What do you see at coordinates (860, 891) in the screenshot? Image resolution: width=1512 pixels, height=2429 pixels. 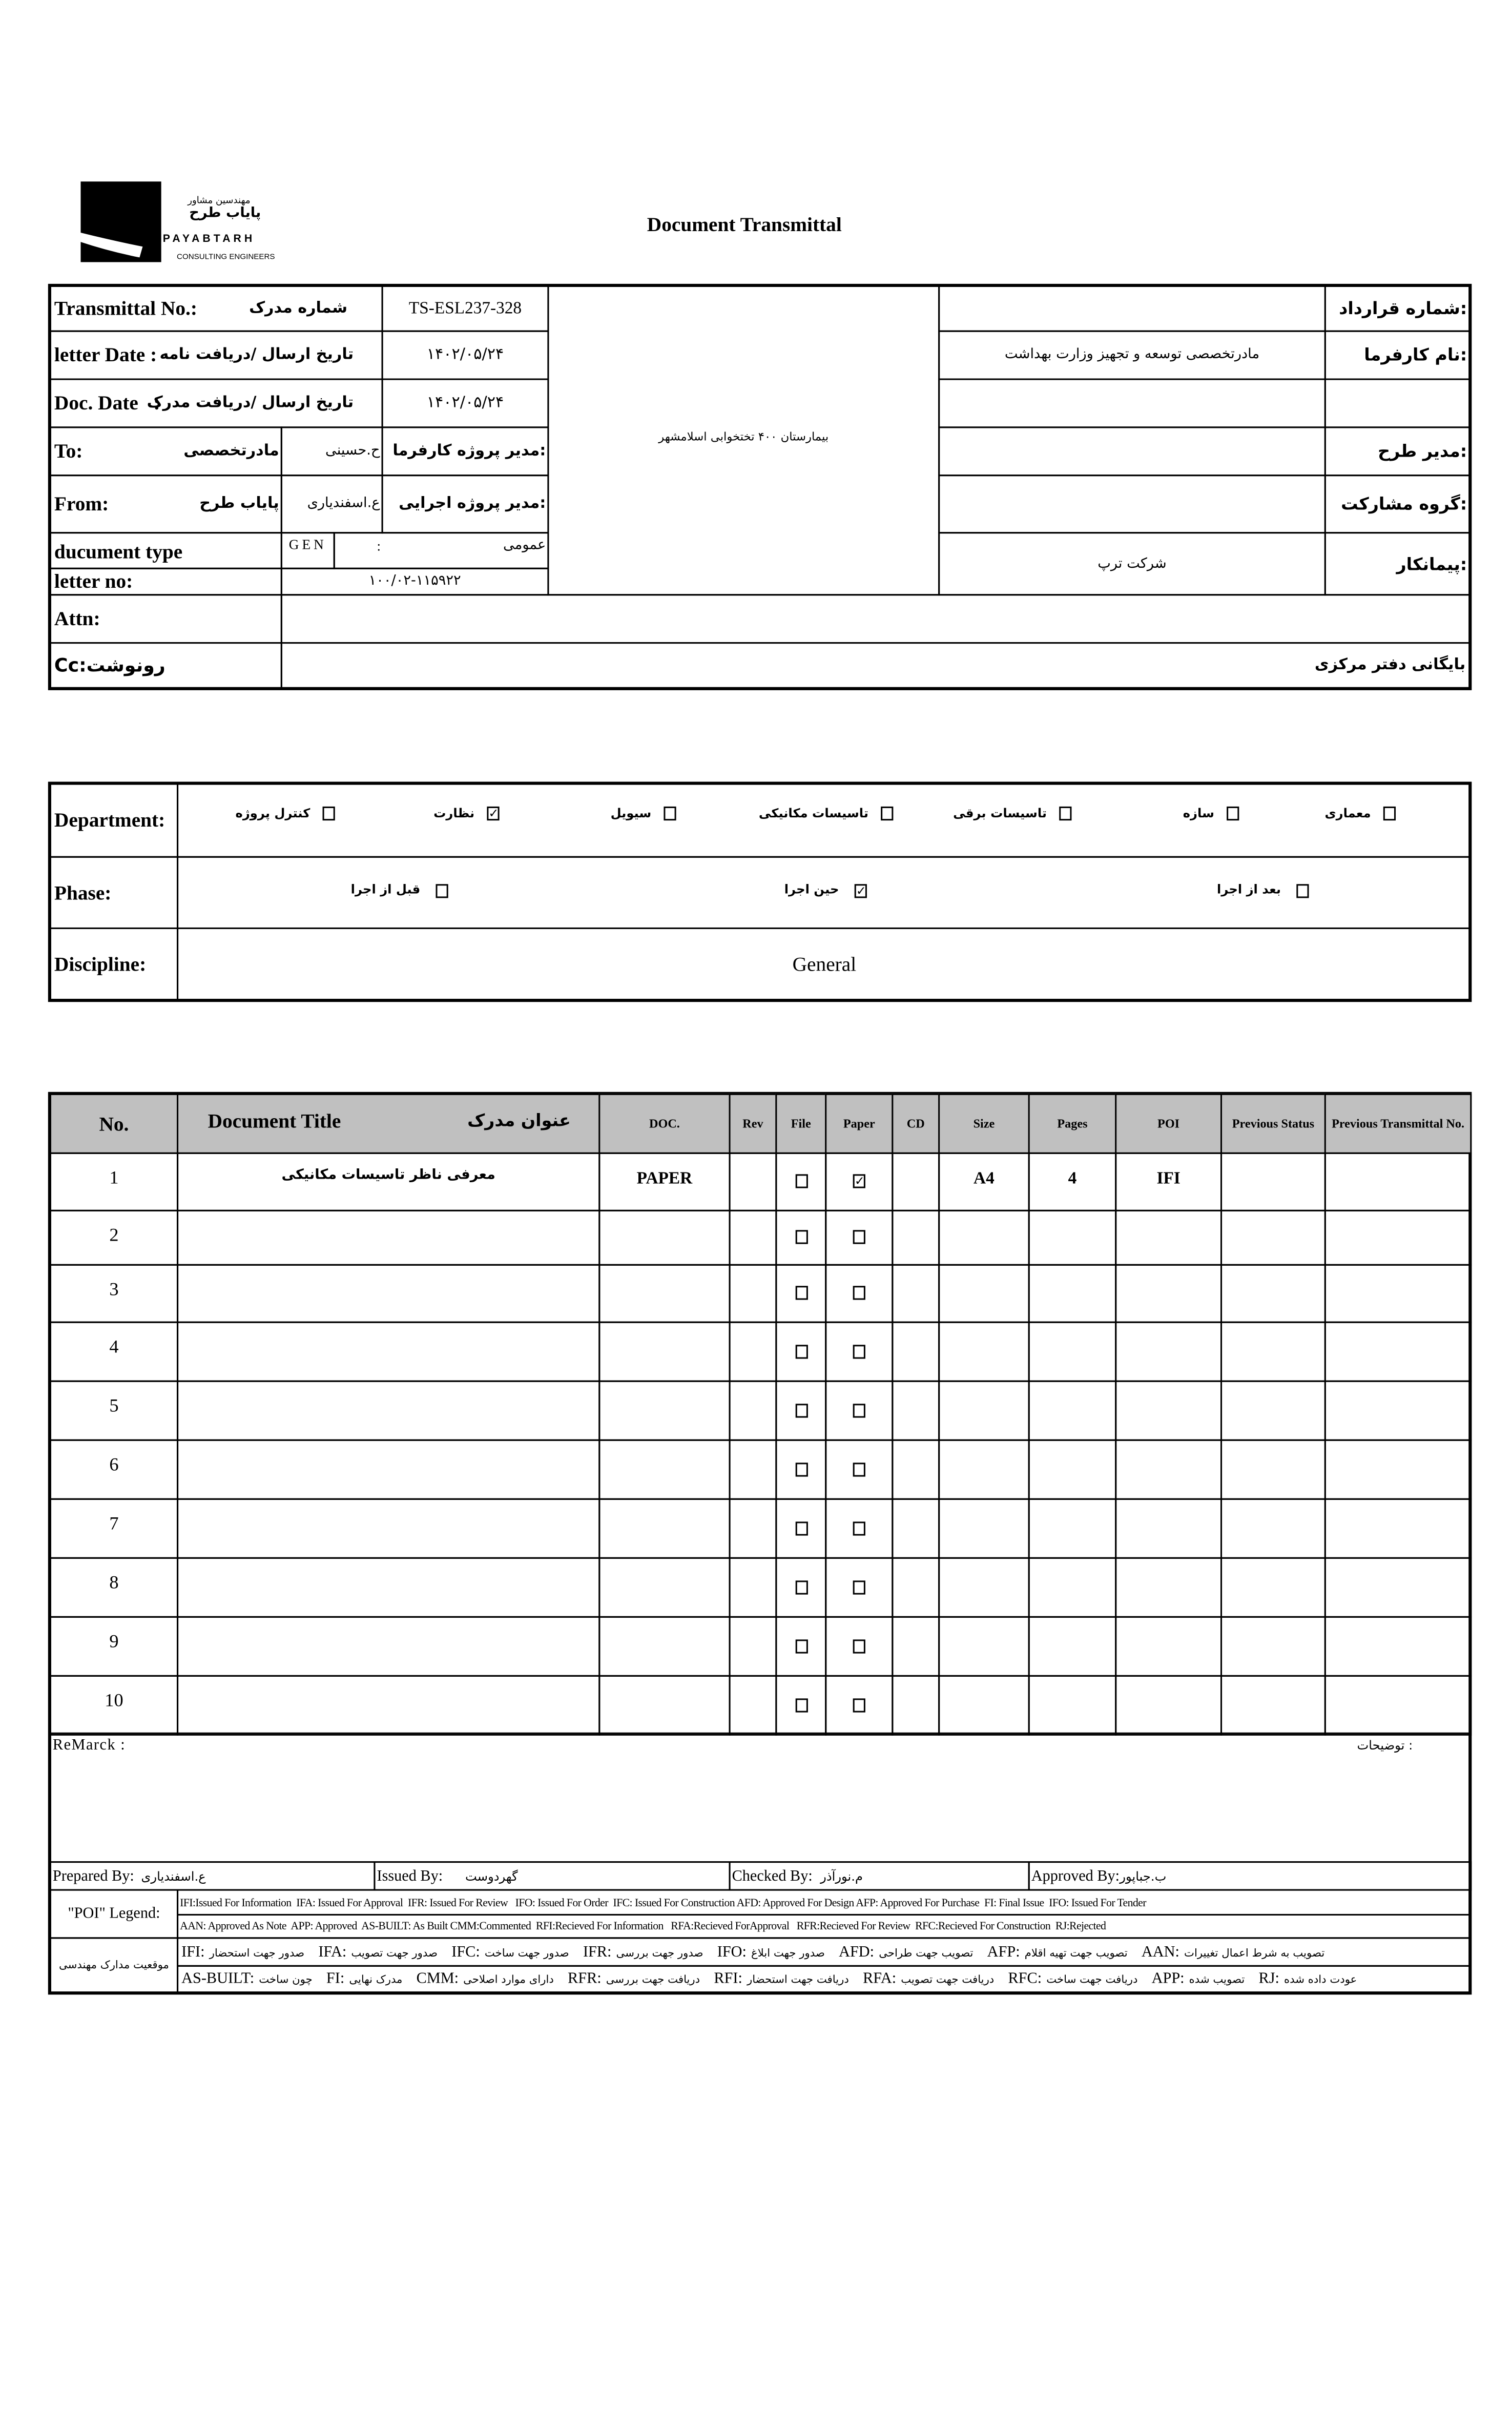 I see `phase-checkbox: ✓` at bounding box center [860, 891].